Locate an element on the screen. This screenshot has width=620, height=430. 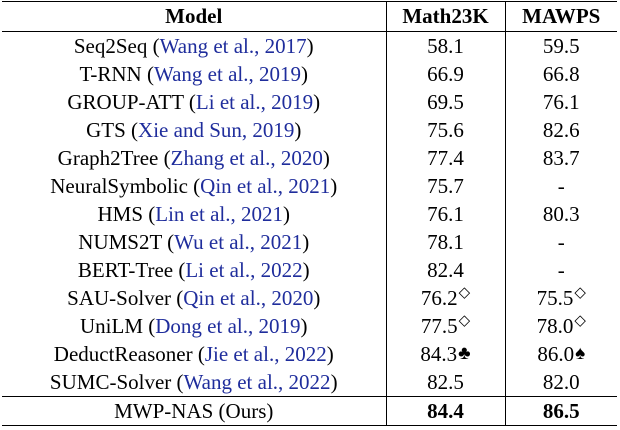
math23k-cell: 58.1 is located at coordinates (445, 45).